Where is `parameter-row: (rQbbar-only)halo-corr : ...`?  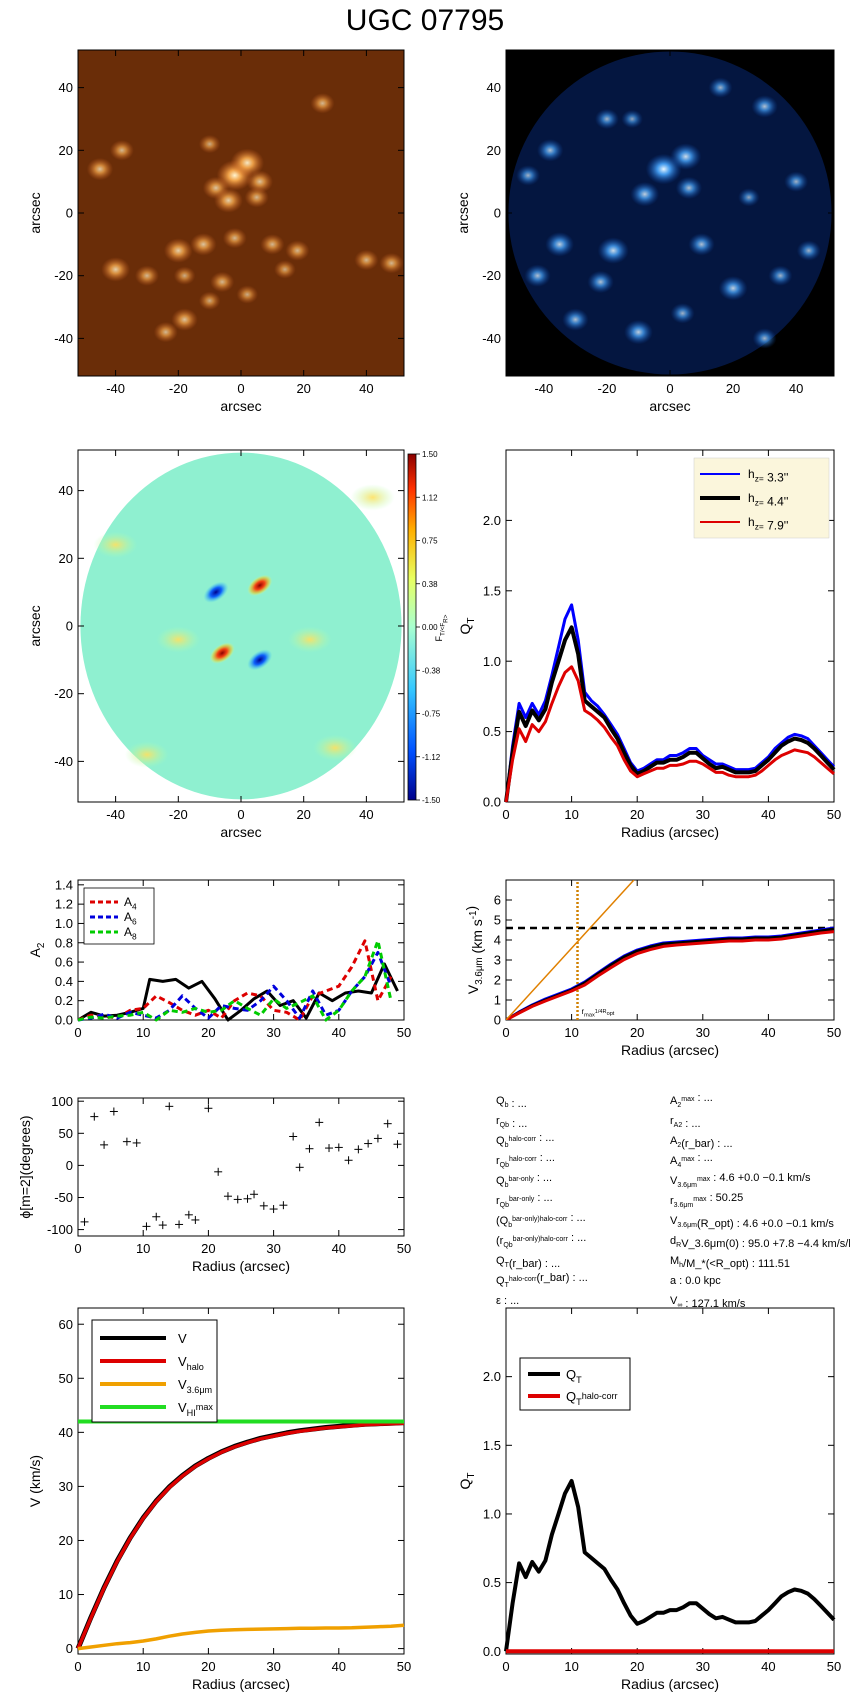 parameter-row: (rQbbar-only)halo-corr : ... is located at coordinates (541, 1240).